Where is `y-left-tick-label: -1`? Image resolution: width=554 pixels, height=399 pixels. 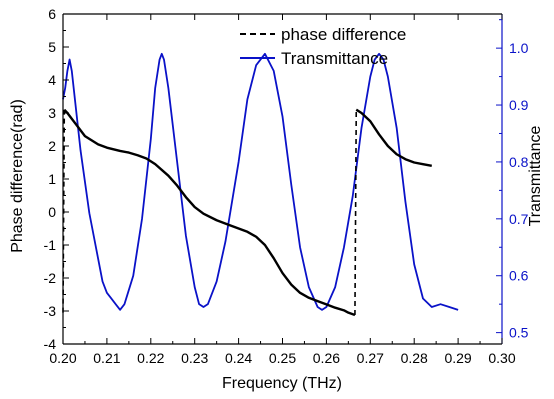 y-left-tick-label: -1 is located at coordinates (50, 245).